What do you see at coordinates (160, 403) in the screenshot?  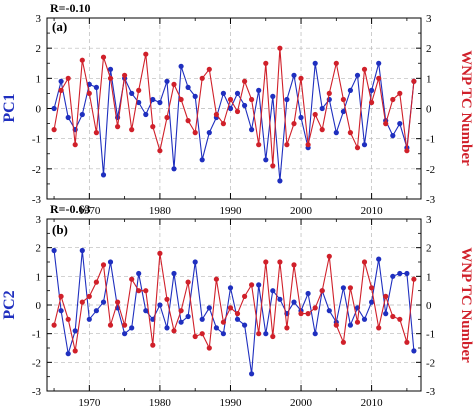 I see `panel-b-xtick-label: 1980` at bounding box center [160, 403].